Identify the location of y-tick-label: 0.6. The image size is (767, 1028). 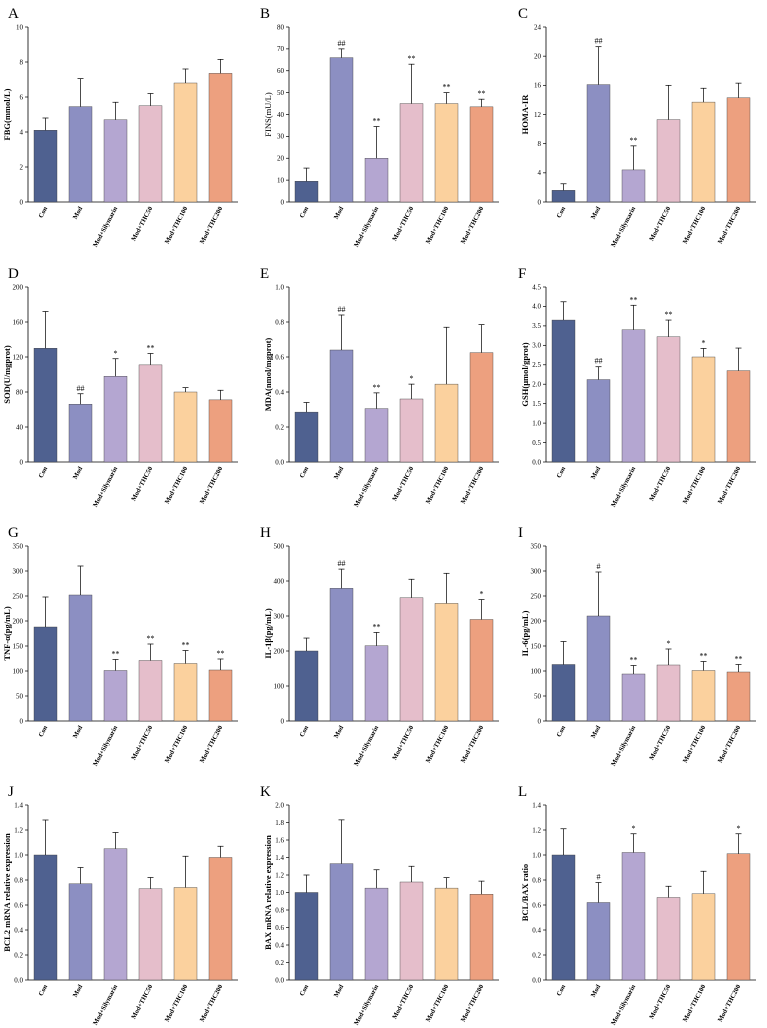
(18, 905).